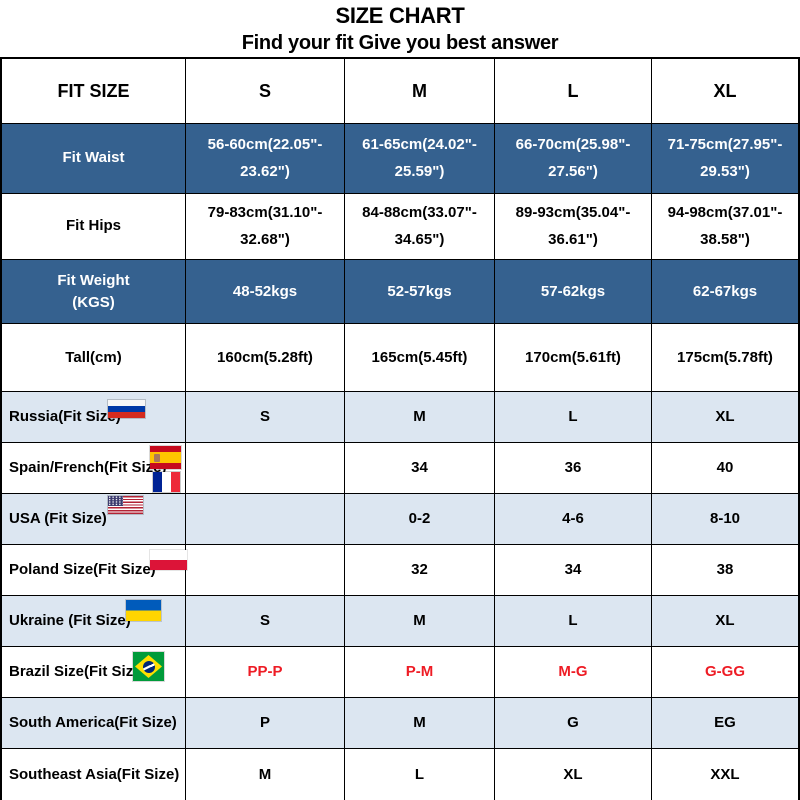 The width and height of the screenshot is (800, 800). What do you see at coordinates (125, 505) in the screenshot?
I see `usa-flag-icon` at bounding box center [125, 505].